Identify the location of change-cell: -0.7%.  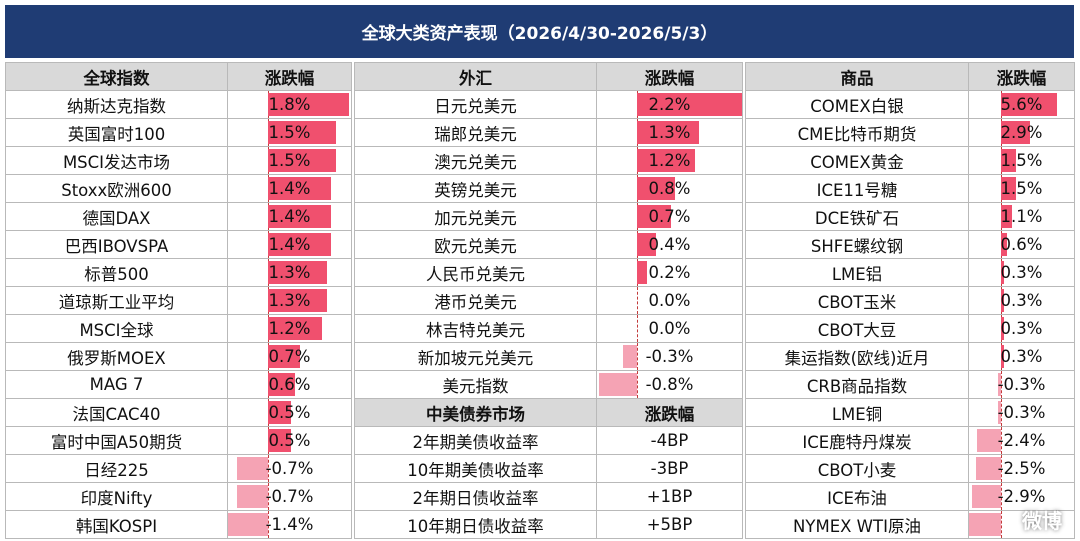
(289, 496).